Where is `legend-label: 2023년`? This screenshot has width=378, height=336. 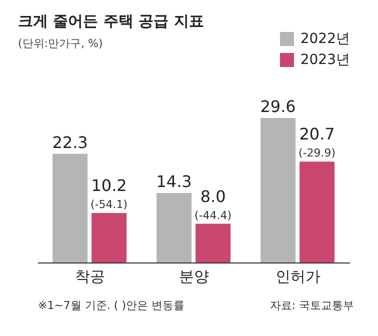
legend-label: 2023년 is located at coordinates (324, 60).